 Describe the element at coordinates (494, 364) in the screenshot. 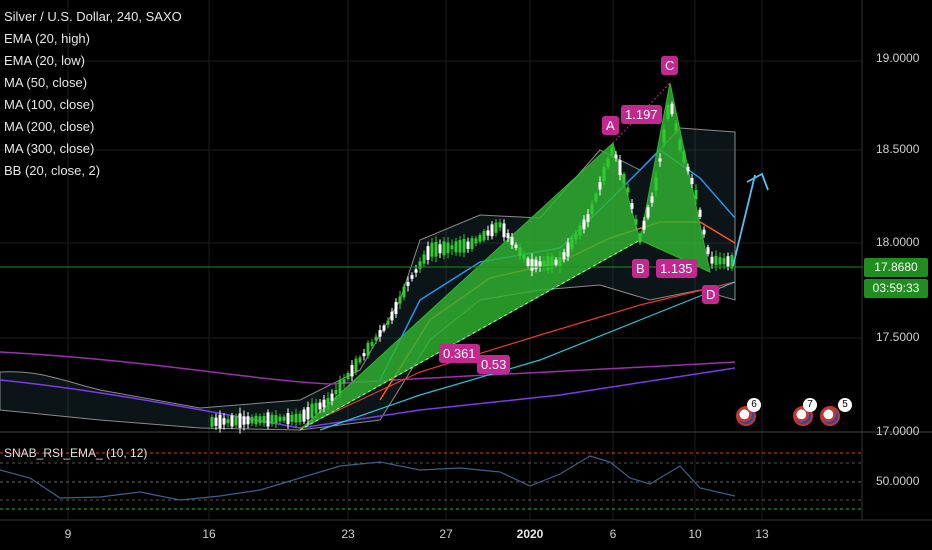

I see `ratio-label-ac: 0.53` at that location.